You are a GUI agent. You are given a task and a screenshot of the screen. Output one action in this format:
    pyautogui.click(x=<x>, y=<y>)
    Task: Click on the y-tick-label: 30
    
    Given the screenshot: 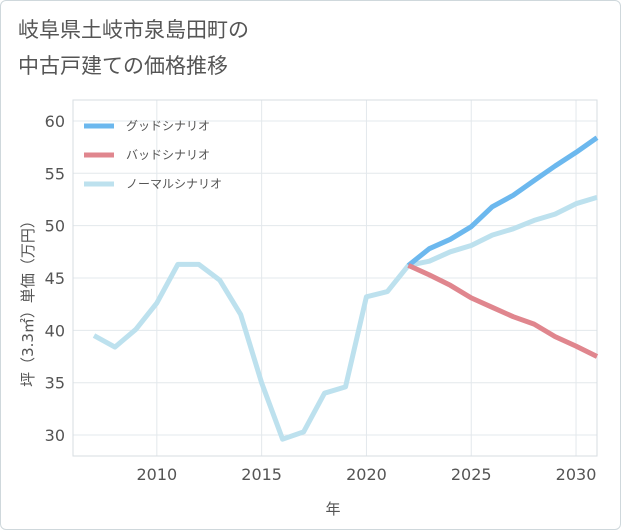 What is the action you would take?
    pyautogui.click(x=55, y=435)
    